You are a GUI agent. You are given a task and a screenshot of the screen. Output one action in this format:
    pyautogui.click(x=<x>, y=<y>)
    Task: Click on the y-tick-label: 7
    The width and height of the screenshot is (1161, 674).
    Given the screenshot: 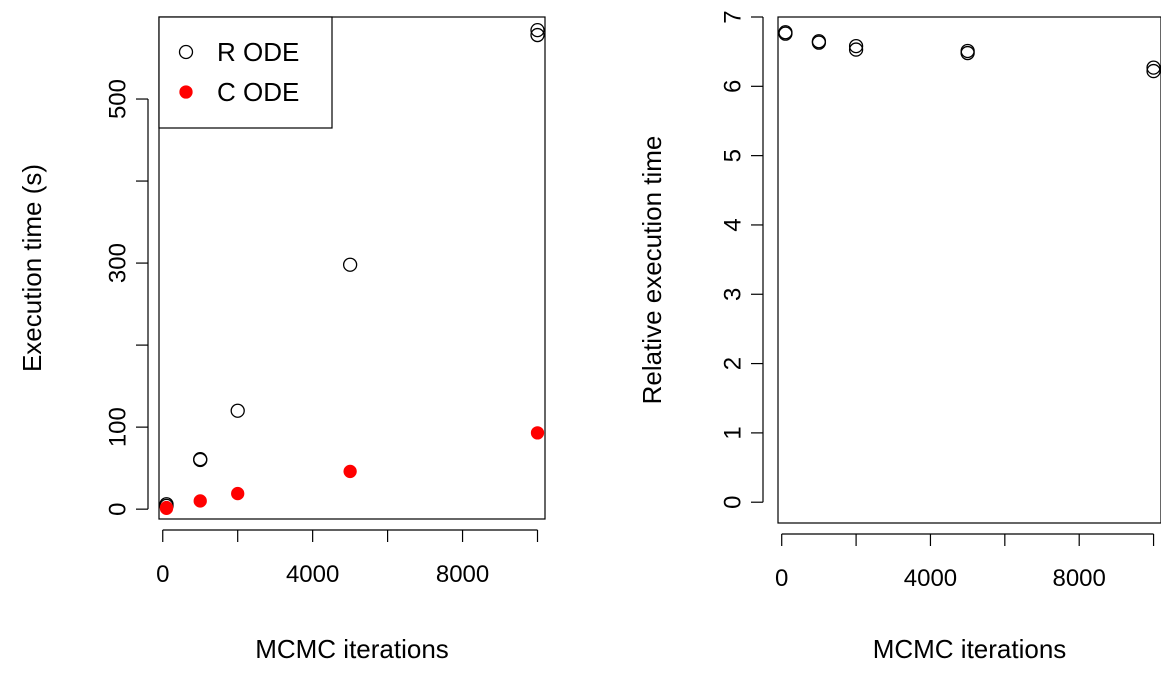 What is the action you would take?
    pyautogui.click(x=733, y=16)
    